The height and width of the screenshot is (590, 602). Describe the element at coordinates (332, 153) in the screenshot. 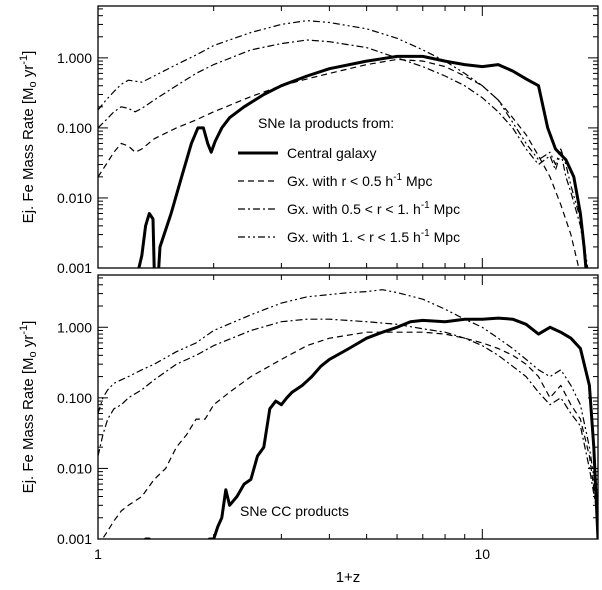

I see `legend-label-central: Central galaxy` at that location.